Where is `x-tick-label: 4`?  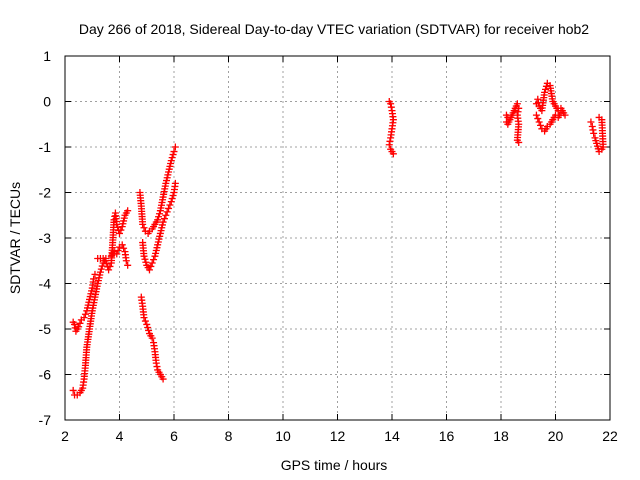
x-tick-label: 4 is located at coordinates (120, 436).